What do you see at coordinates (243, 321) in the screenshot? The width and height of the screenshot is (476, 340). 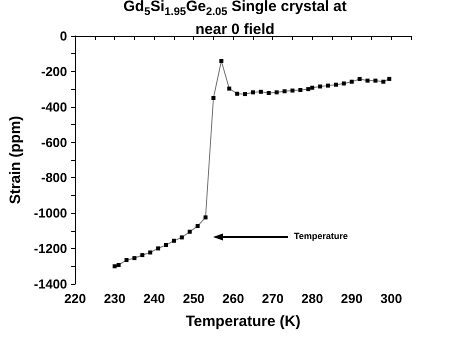 I see `x-axis-title: Temperature (K)` at bounding box center [243, 321].